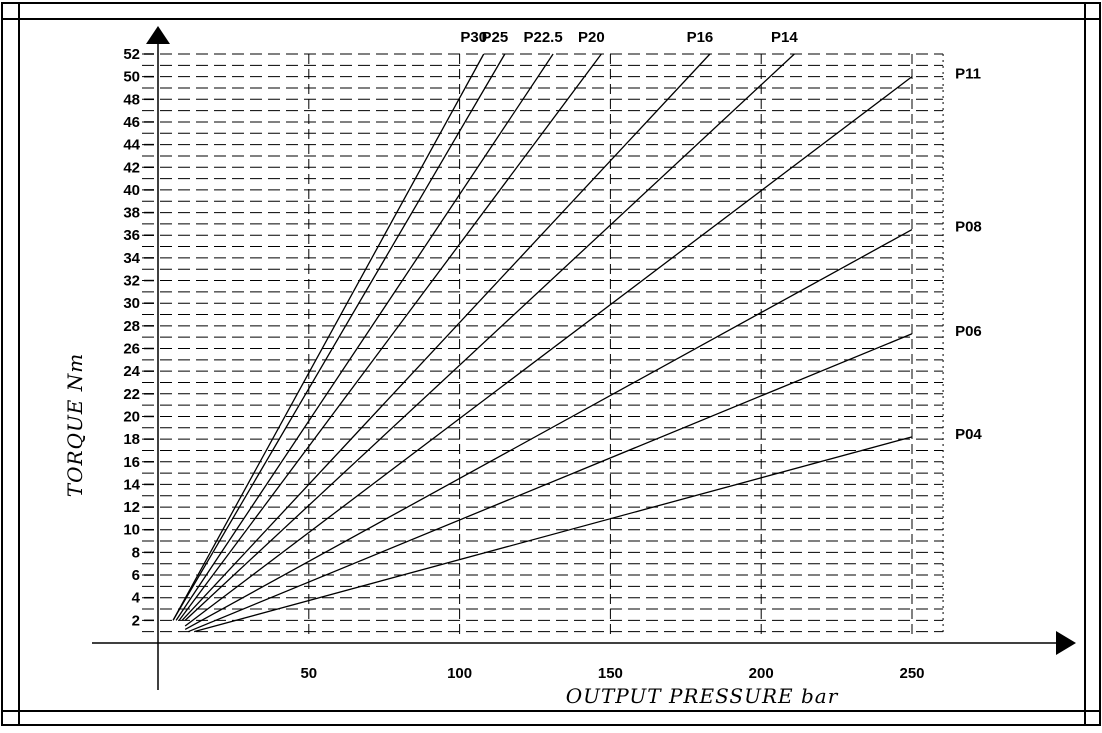 This screenshot has width=1102, height=733. I want to click on series-label-p25: P25, so click(494, 37).